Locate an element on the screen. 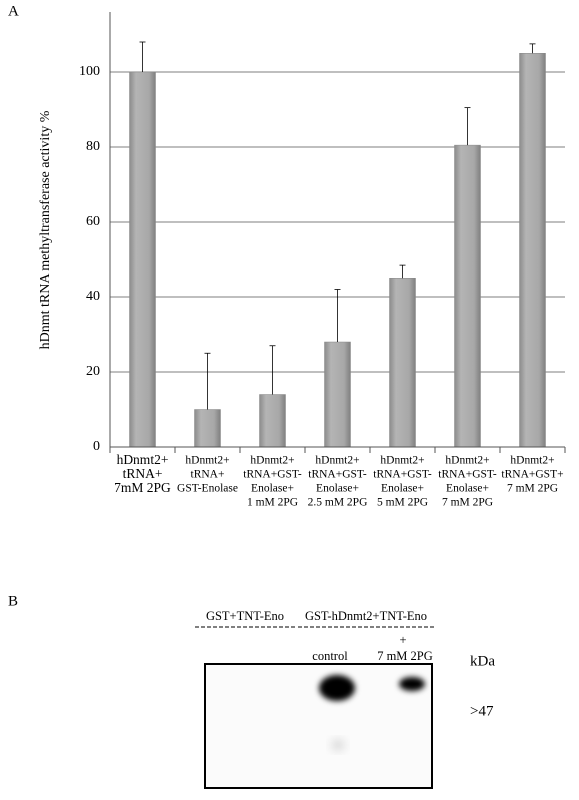 This screenshot has height=800, width=579. x-tick-label: 5 mM 2PG is located at coordinates (402, 503).